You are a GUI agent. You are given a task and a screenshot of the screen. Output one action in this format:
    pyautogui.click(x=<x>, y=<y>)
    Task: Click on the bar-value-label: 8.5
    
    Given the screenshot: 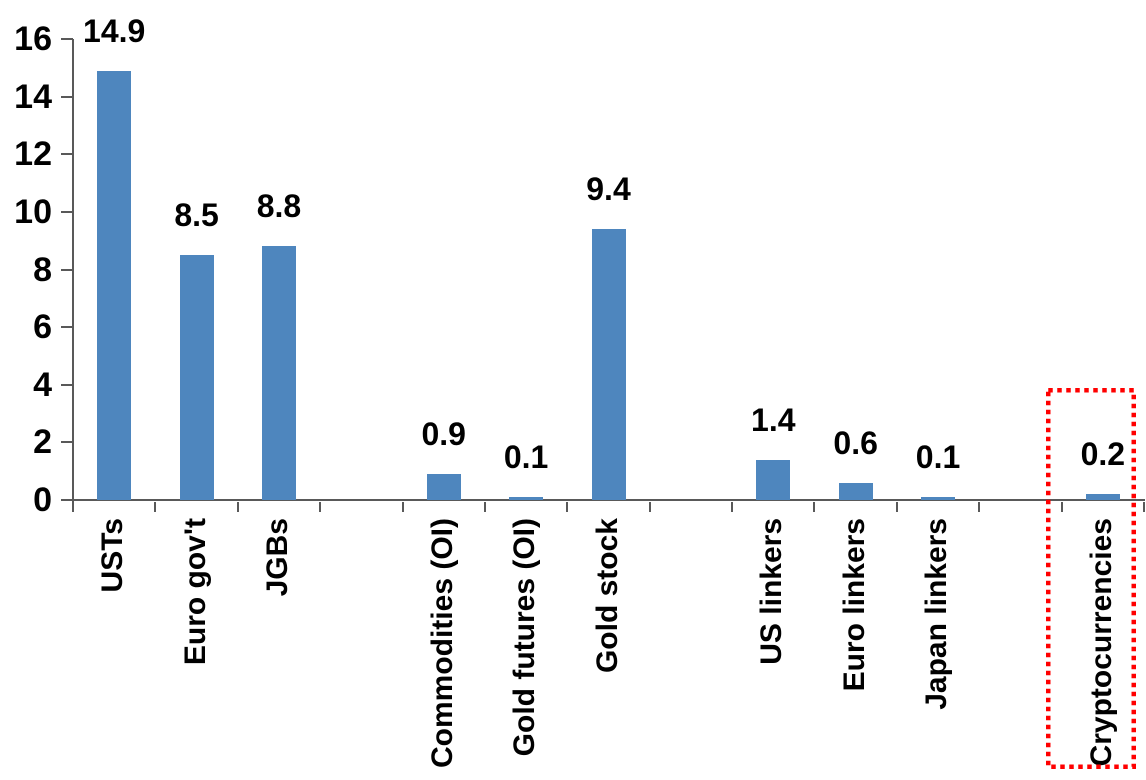 What is the action you would take?
    pyautogui.click(x=196, y=215)
    